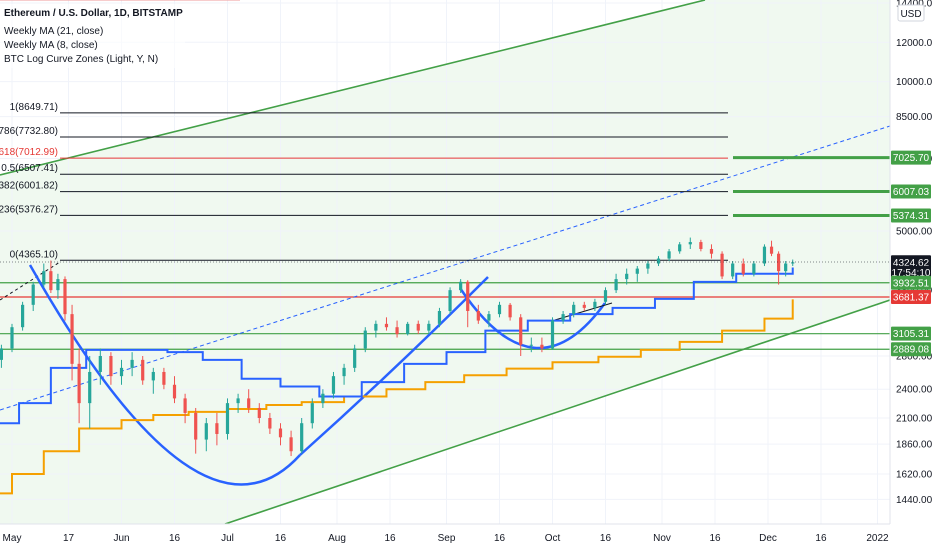 The width and height of the screenshot is (932, 550). I want to click on x-tick-label-6: Aug, so click(337, 538).